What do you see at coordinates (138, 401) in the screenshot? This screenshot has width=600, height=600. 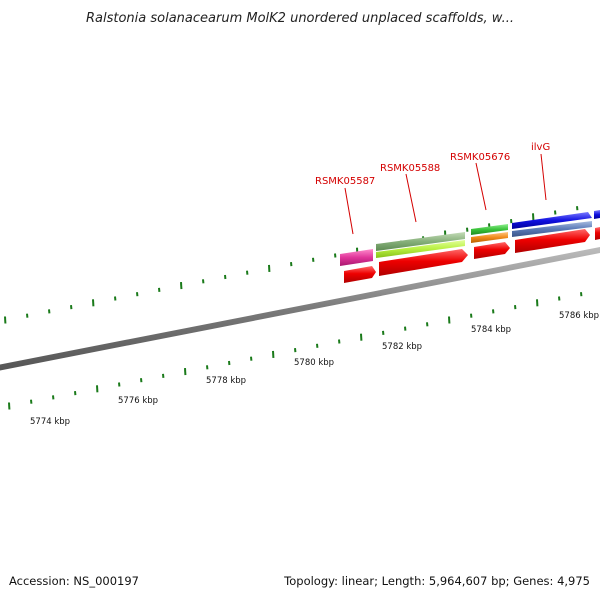 I see `scale-label-5776: 5776 kbp` at bounding box center [138, 401].